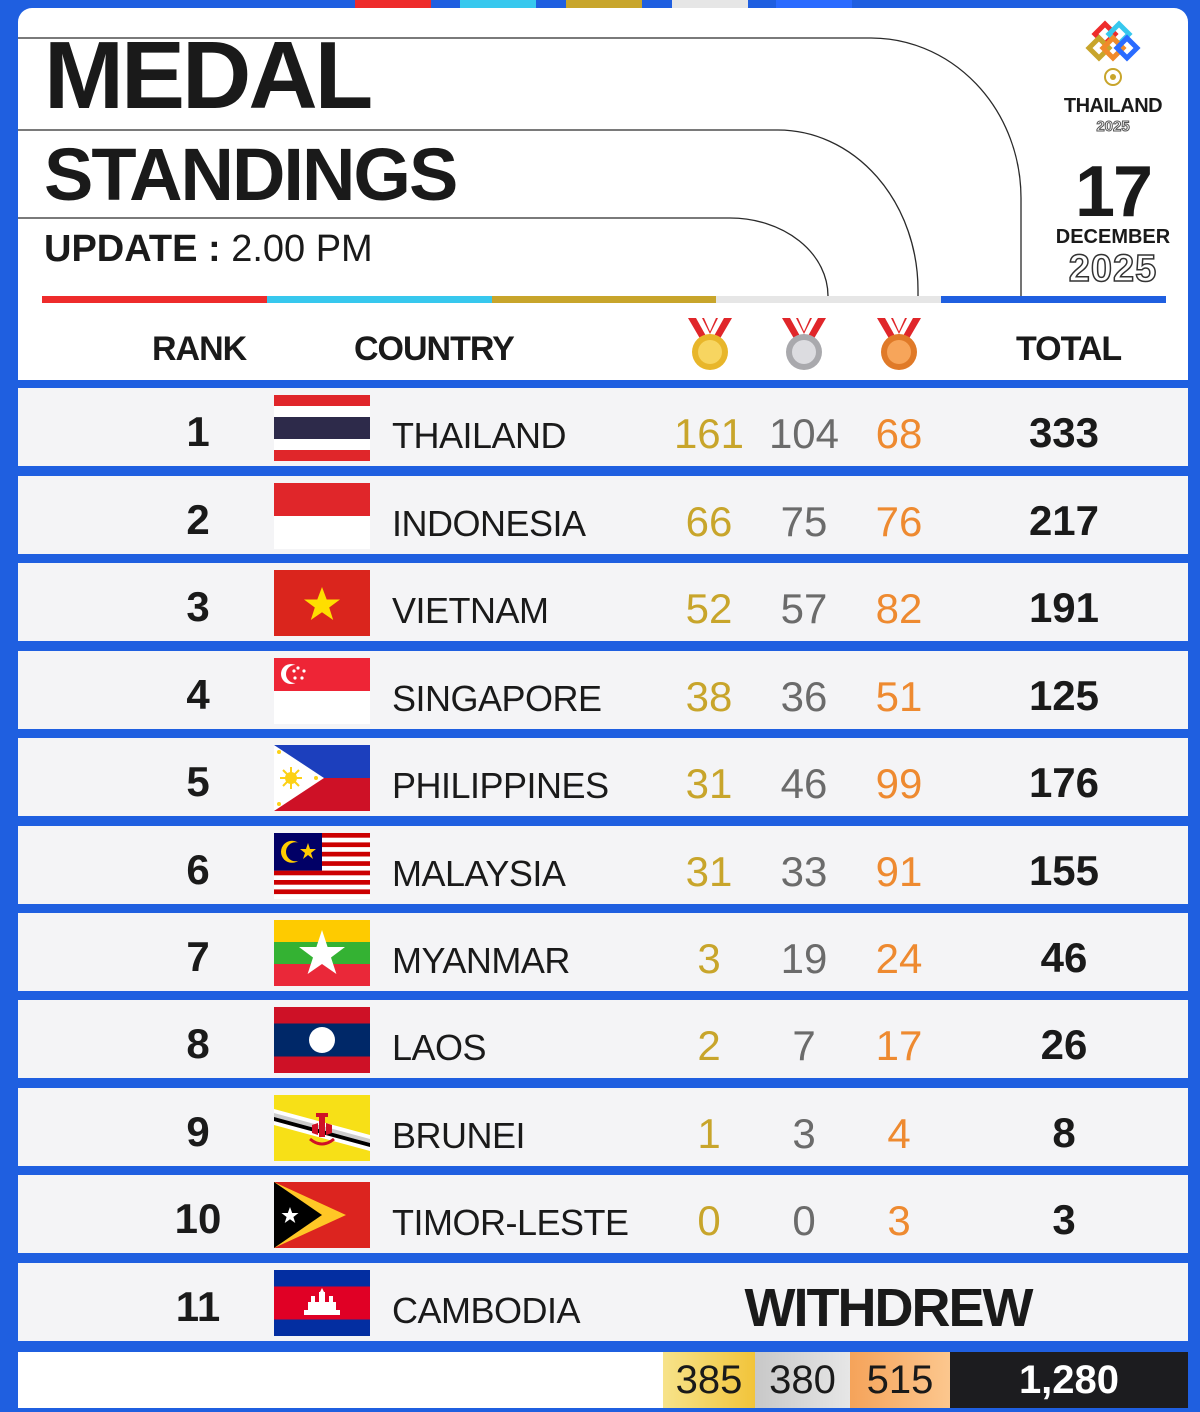 Image resolution: width=1200 pixels, height=1412 pixels. I want to click on bronze-count: 17, so click(899, 1045).